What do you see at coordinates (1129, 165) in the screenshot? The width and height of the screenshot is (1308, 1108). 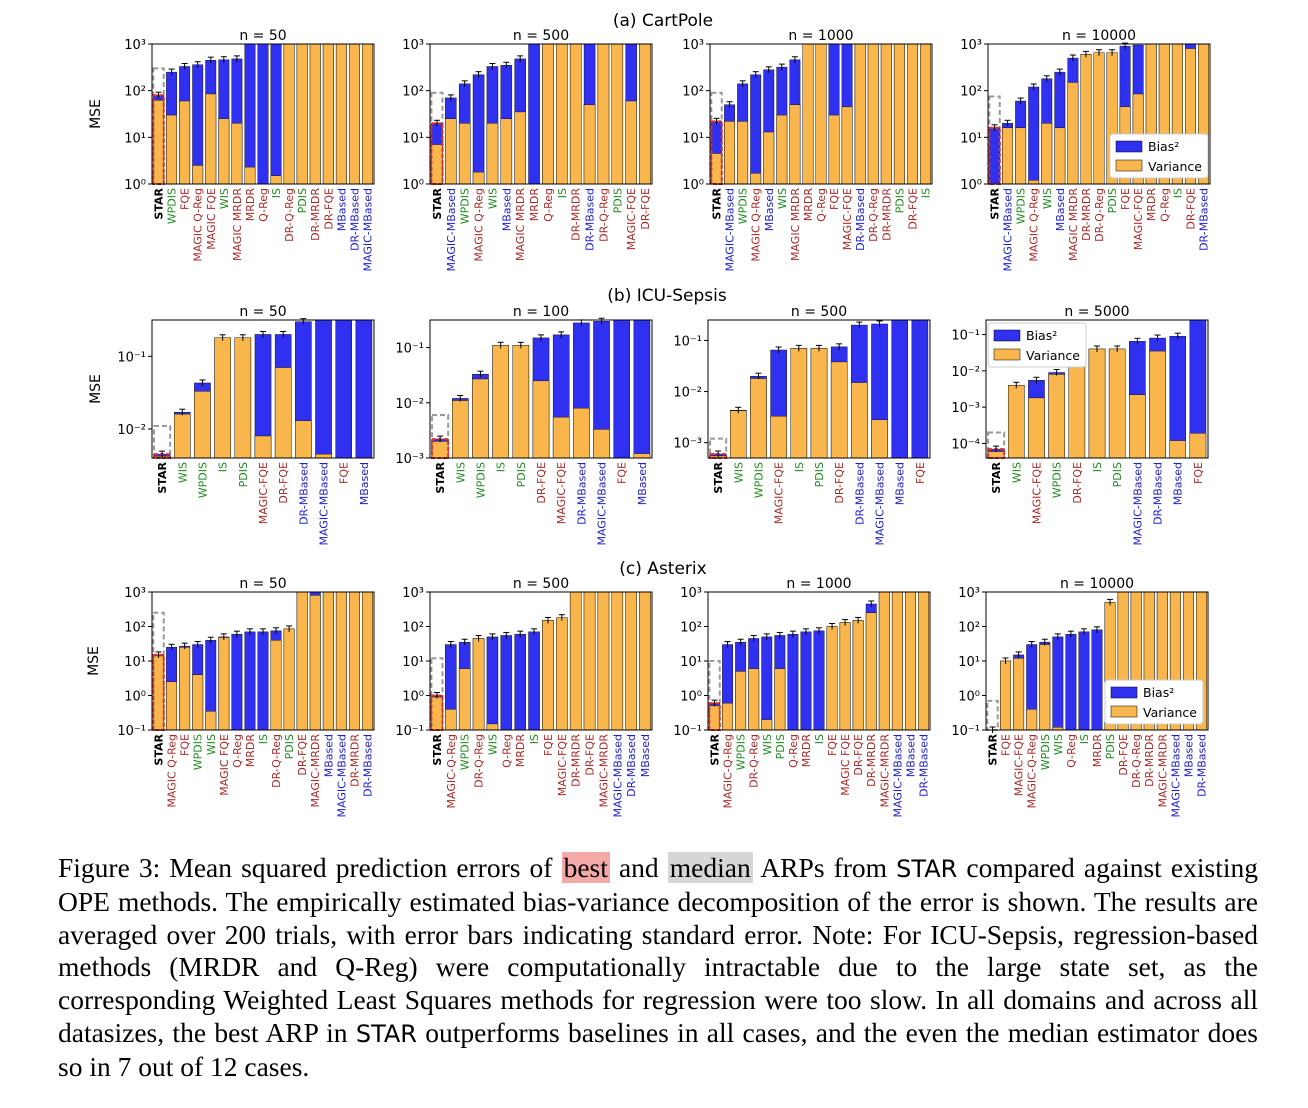 I see `legend-swatch-variance` at bounding box center [1129, 165].